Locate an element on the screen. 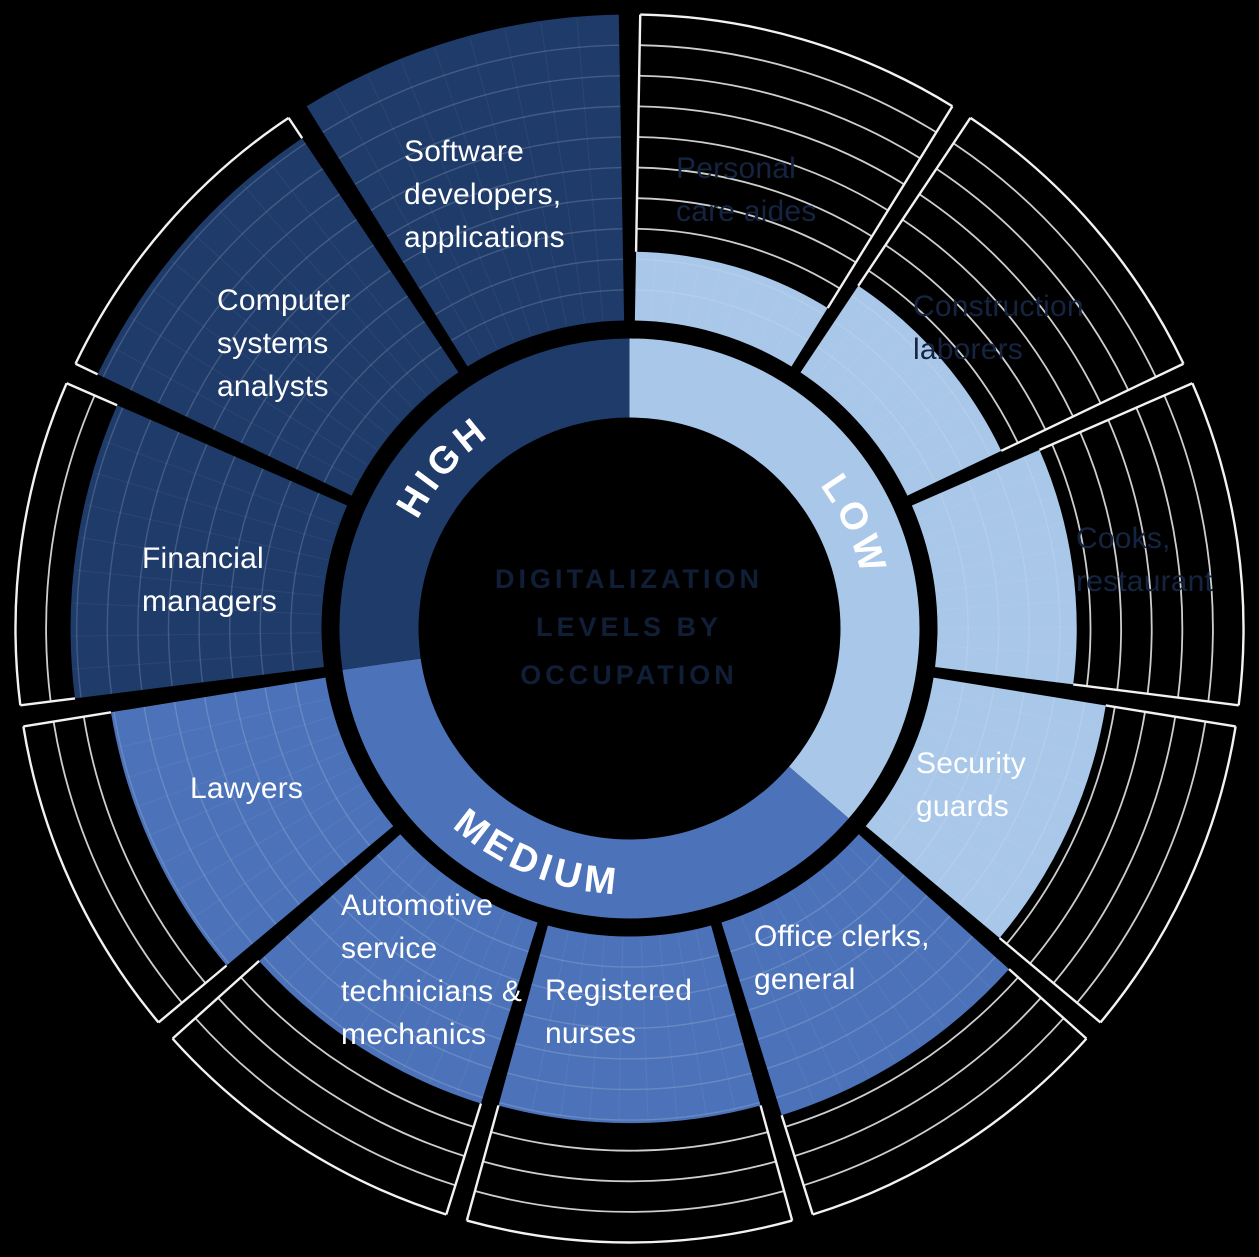 This screenshot has width=1259, height=1257. wedge-software-developers-applications is located at coordinates (465, 190).